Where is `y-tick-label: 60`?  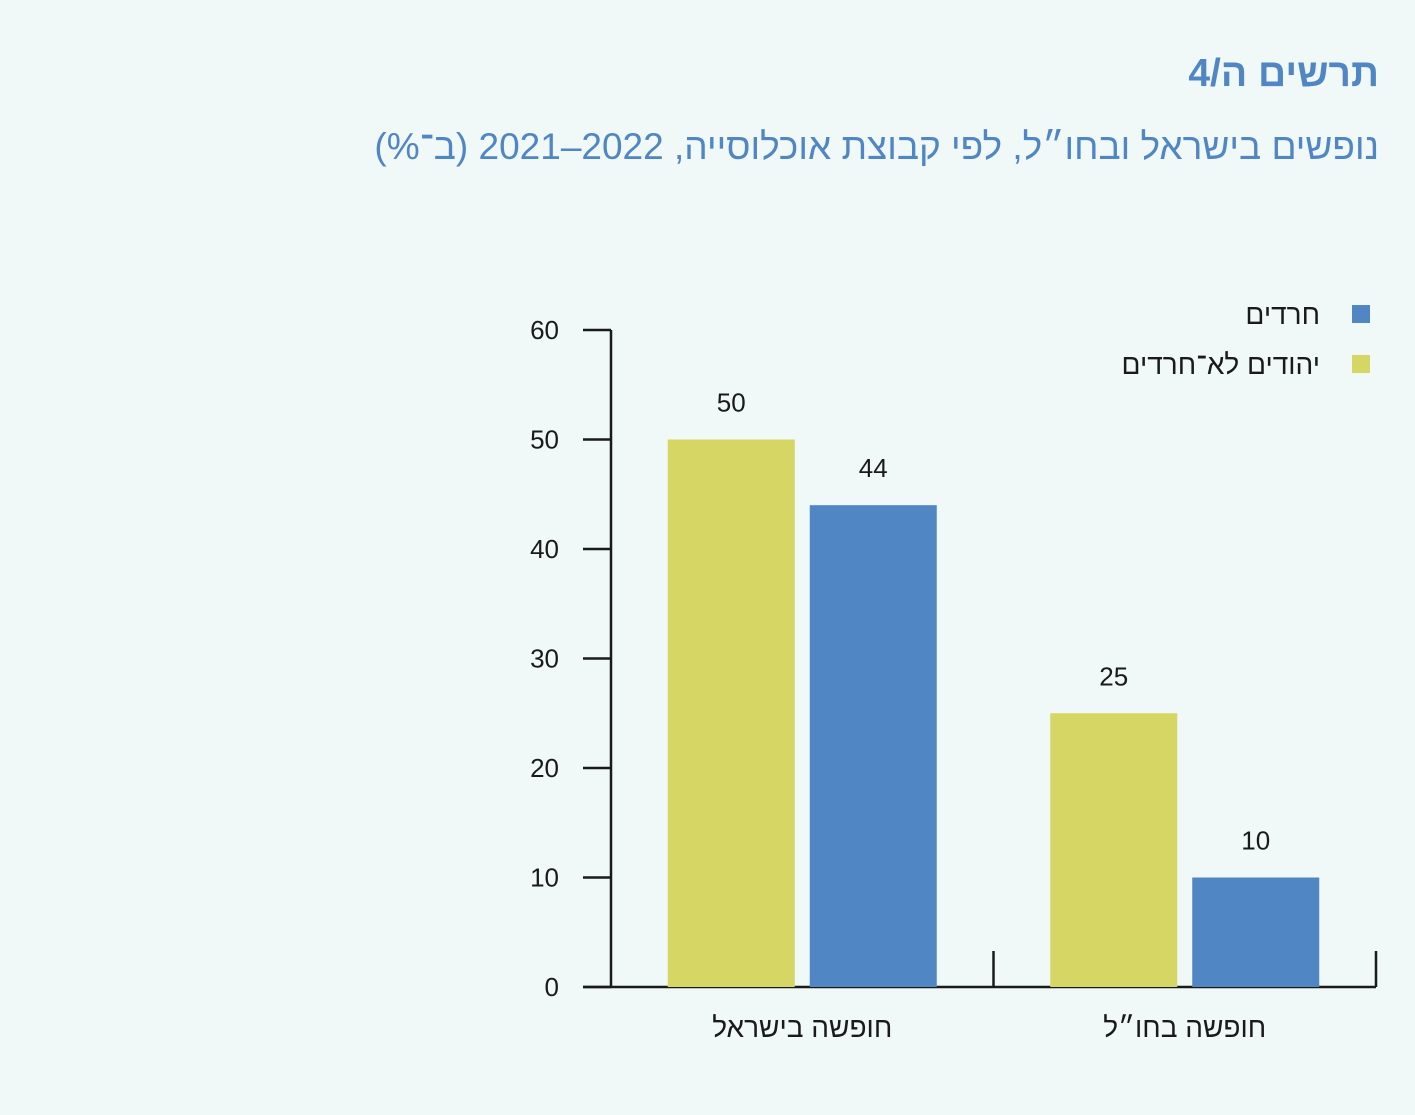
y-tick-label: 60 is located at coordinates (544, 330).